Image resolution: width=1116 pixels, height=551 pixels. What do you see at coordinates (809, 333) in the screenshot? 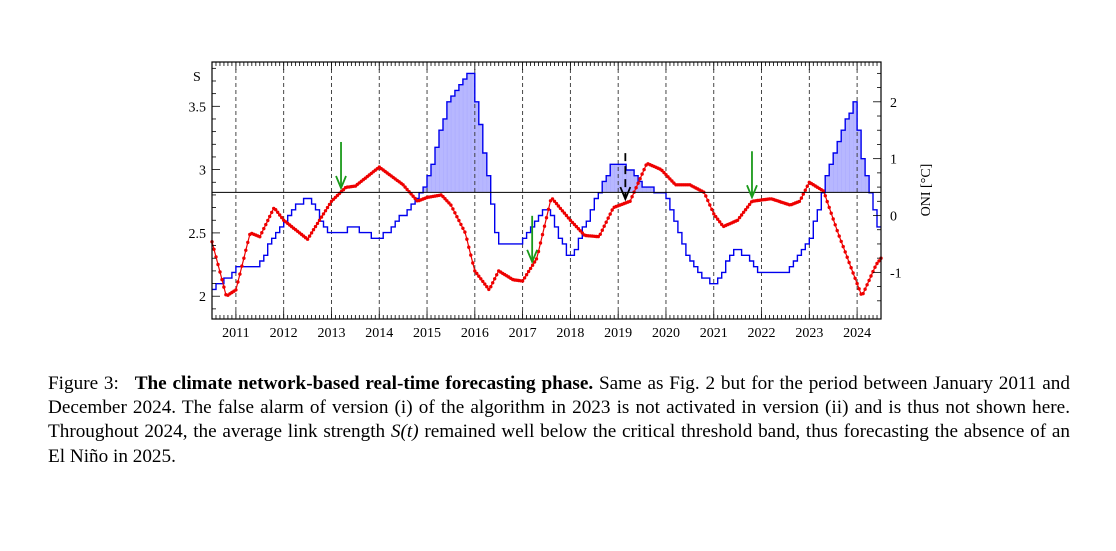
I see `x-year-label: 2023` at bounding box center [809, 333].